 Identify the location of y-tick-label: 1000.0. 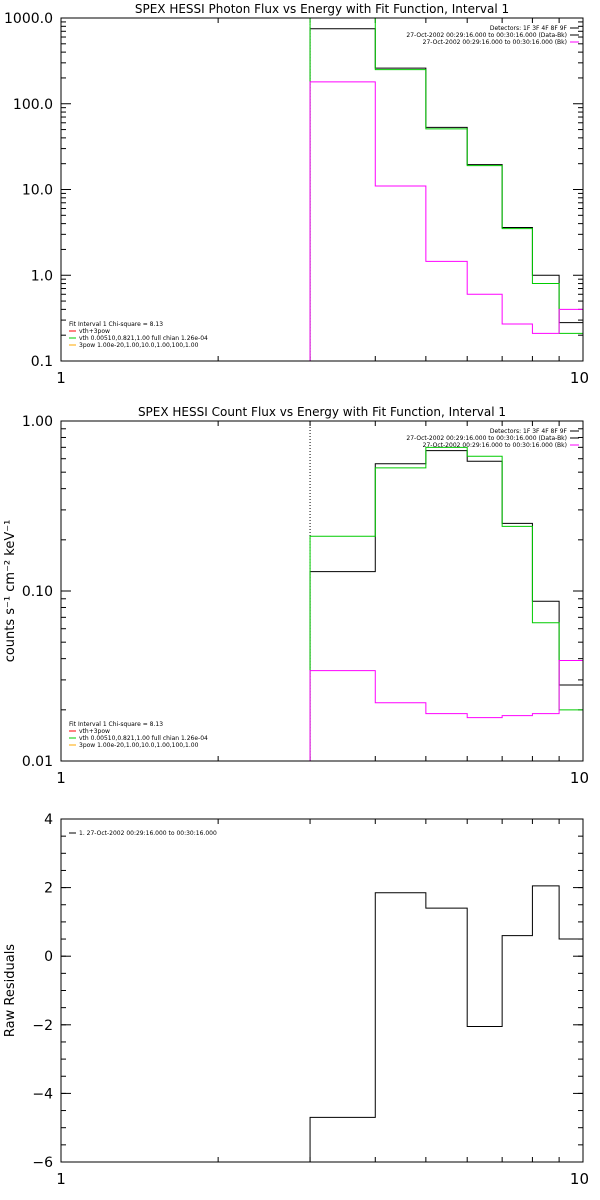
(28, 19).